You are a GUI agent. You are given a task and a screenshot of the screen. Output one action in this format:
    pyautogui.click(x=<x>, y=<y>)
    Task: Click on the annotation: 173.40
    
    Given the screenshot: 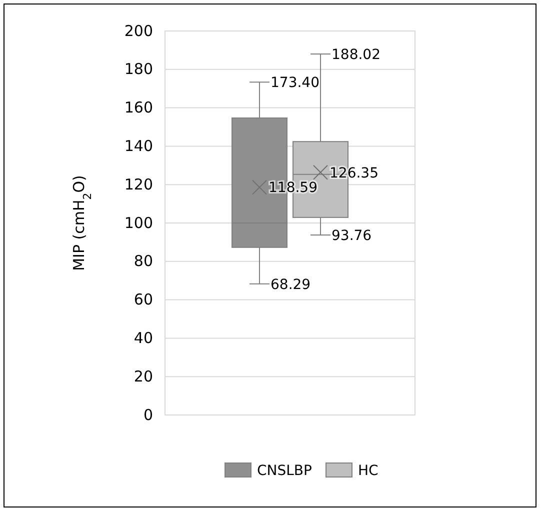 What is the action you would take?
    pyautogui.click(x=295, y=82)
    